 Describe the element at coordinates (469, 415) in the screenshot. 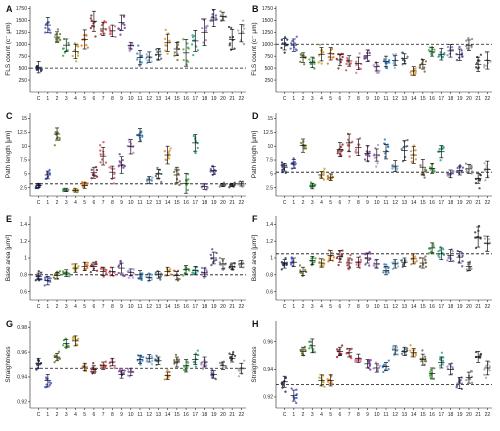

I see `x-tick-label: 20` at that location.